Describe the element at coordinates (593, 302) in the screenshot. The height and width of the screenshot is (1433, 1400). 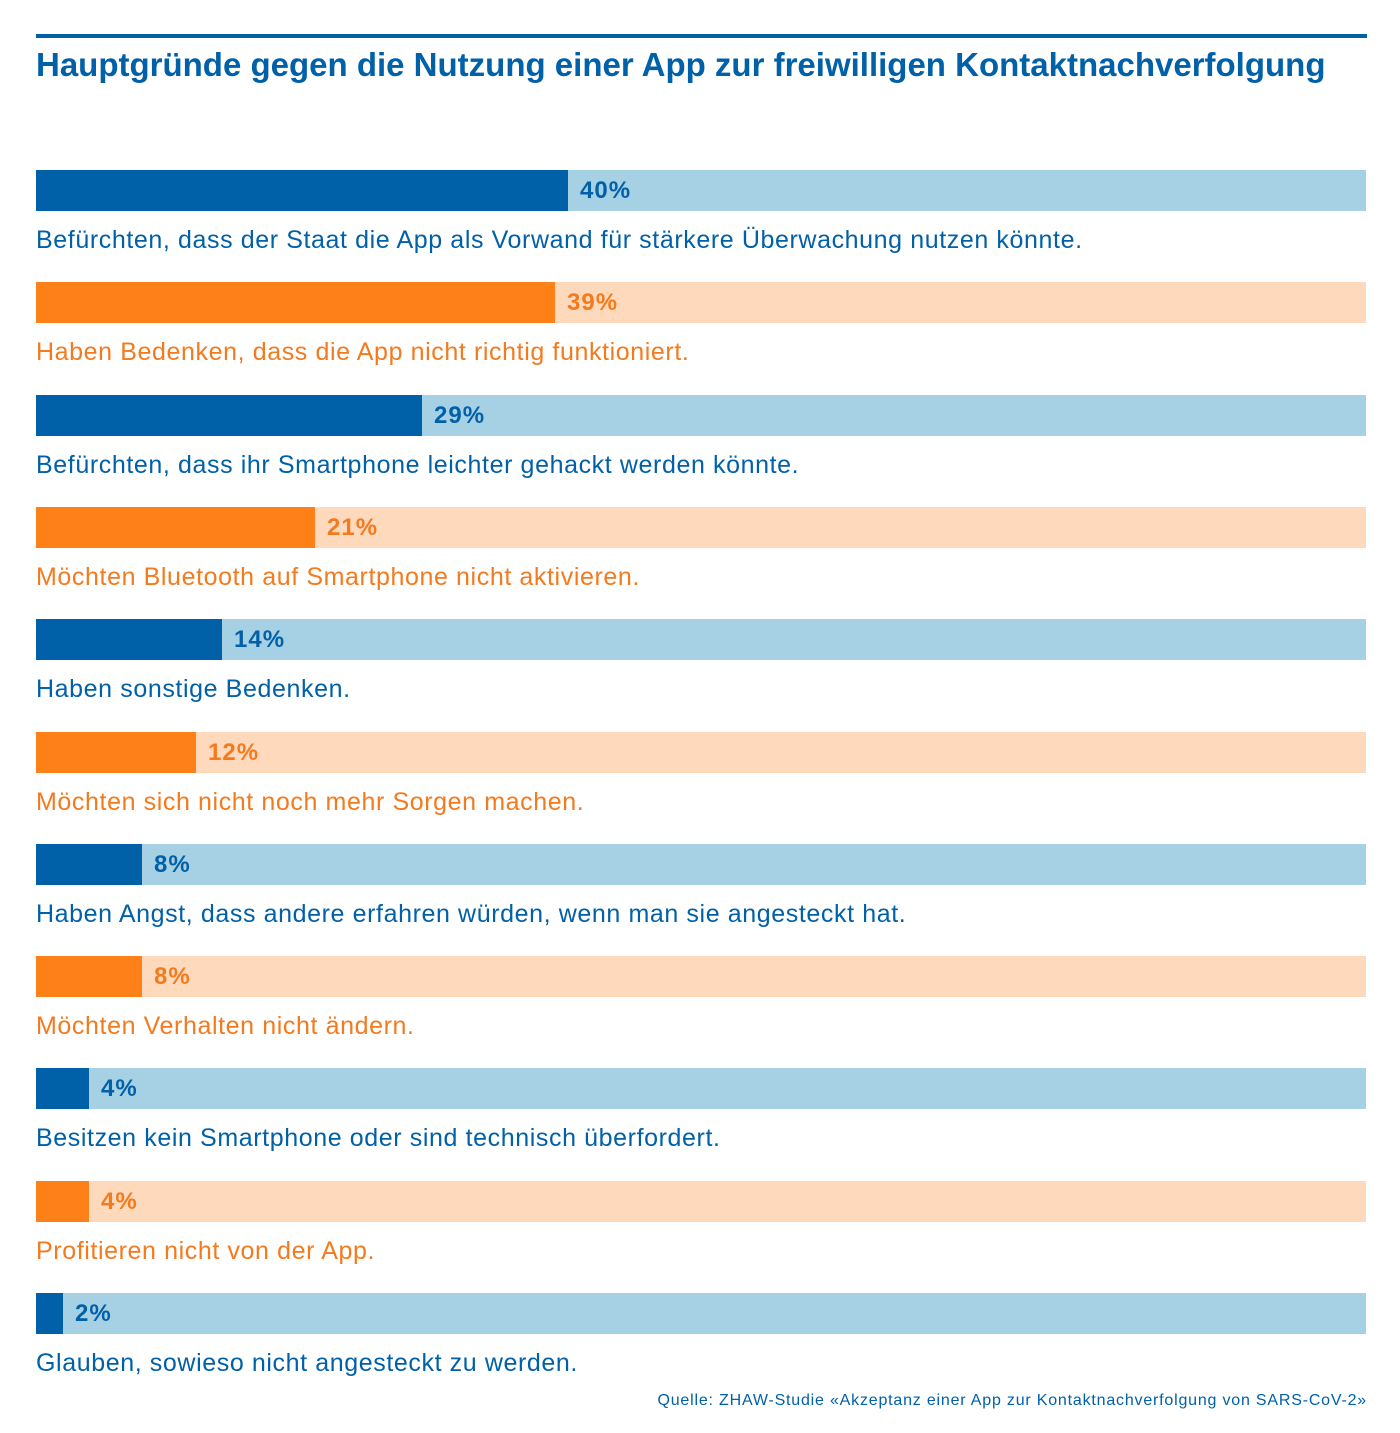
I see `bar-value-label: 39%` at that location.